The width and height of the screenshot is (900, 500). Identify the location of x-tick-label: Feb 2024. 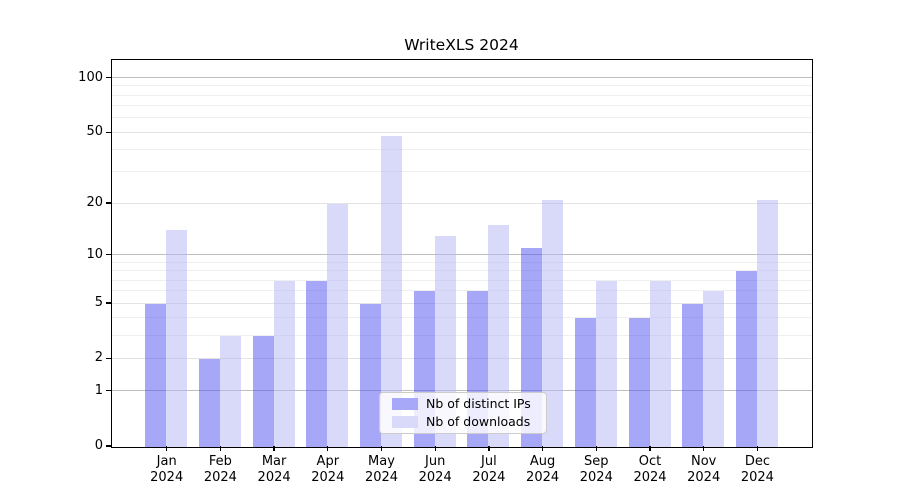
(220, 469).